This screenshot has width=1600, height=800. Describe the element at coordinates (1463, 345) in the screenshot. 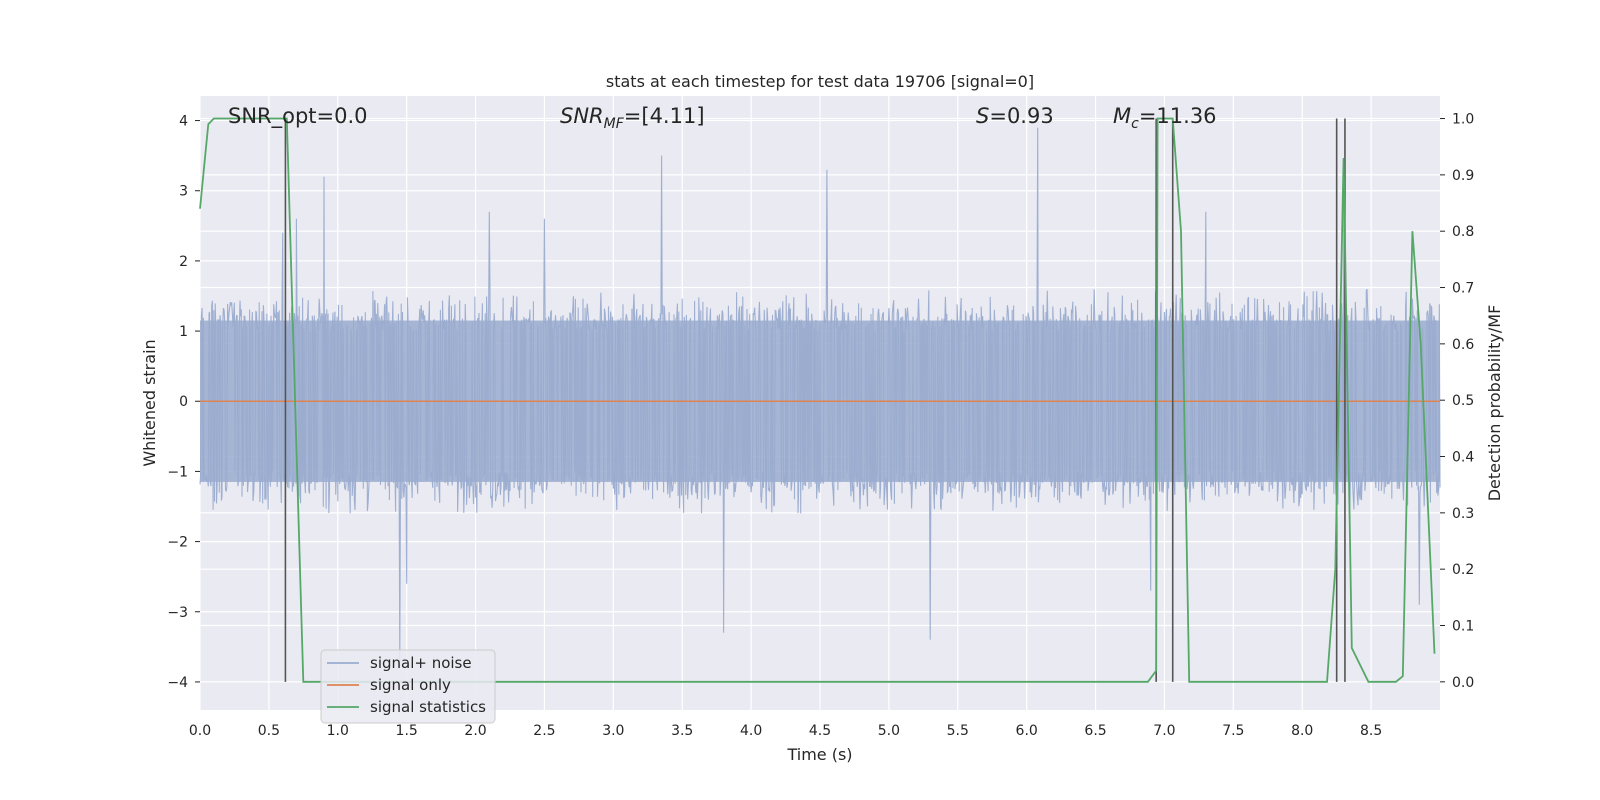

I see `y-tick-label-right: 0.6` at that location.